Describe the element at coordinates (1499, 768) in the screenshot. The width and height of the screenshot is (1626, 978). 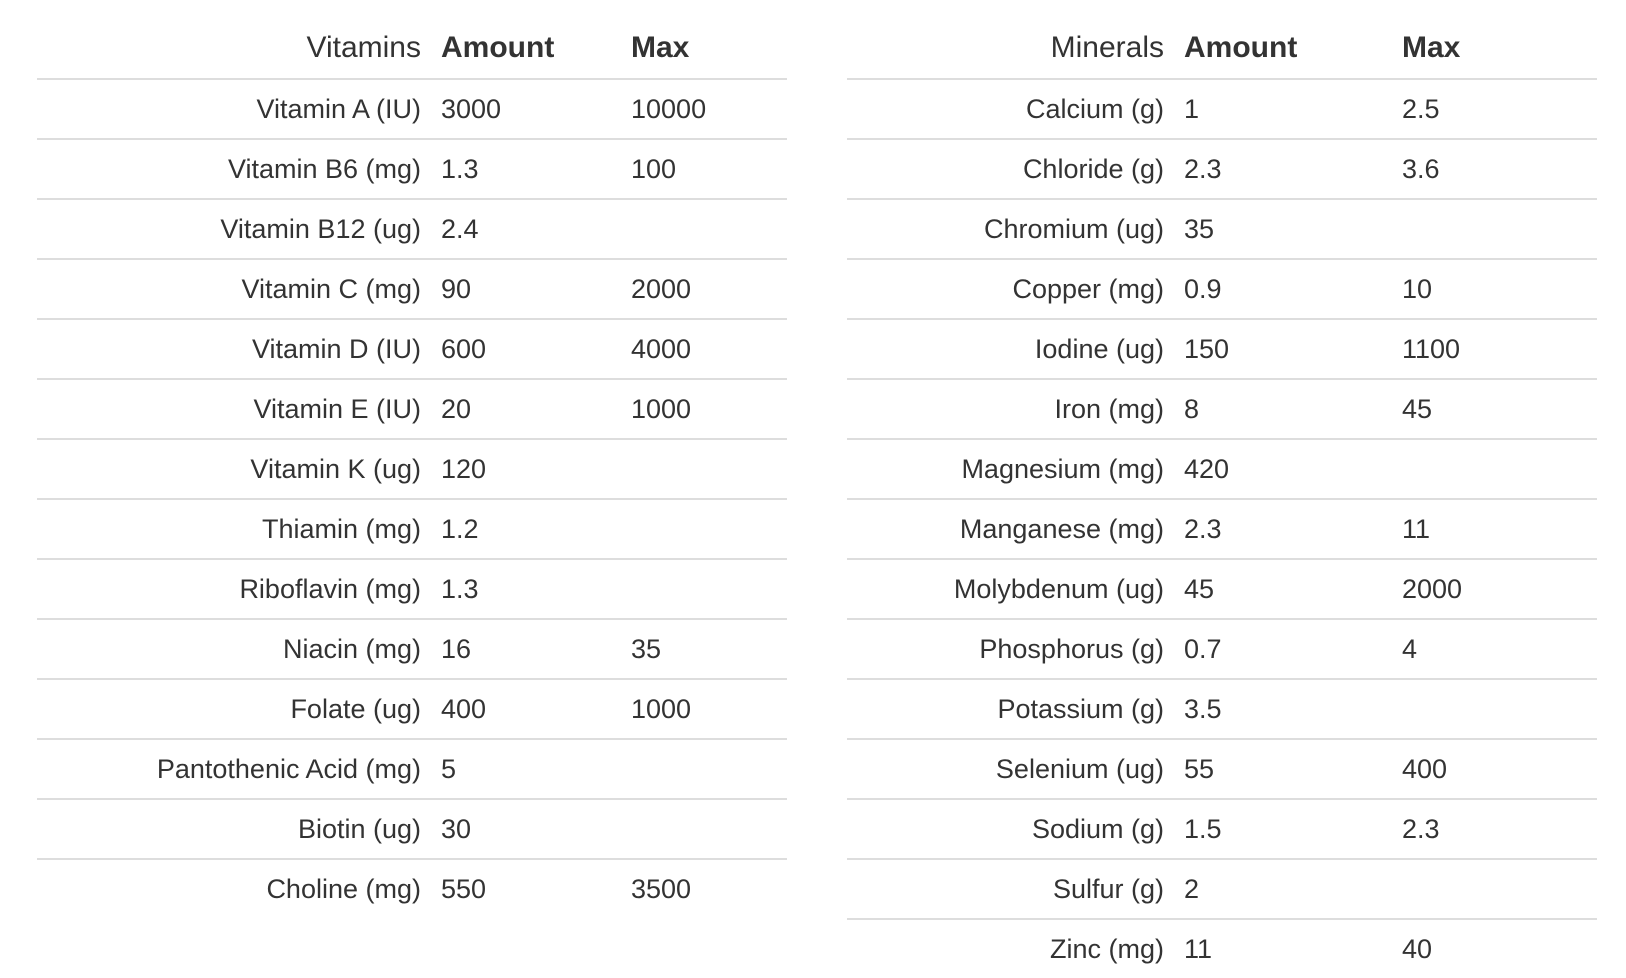
I see `max-cell: 400` at that location.